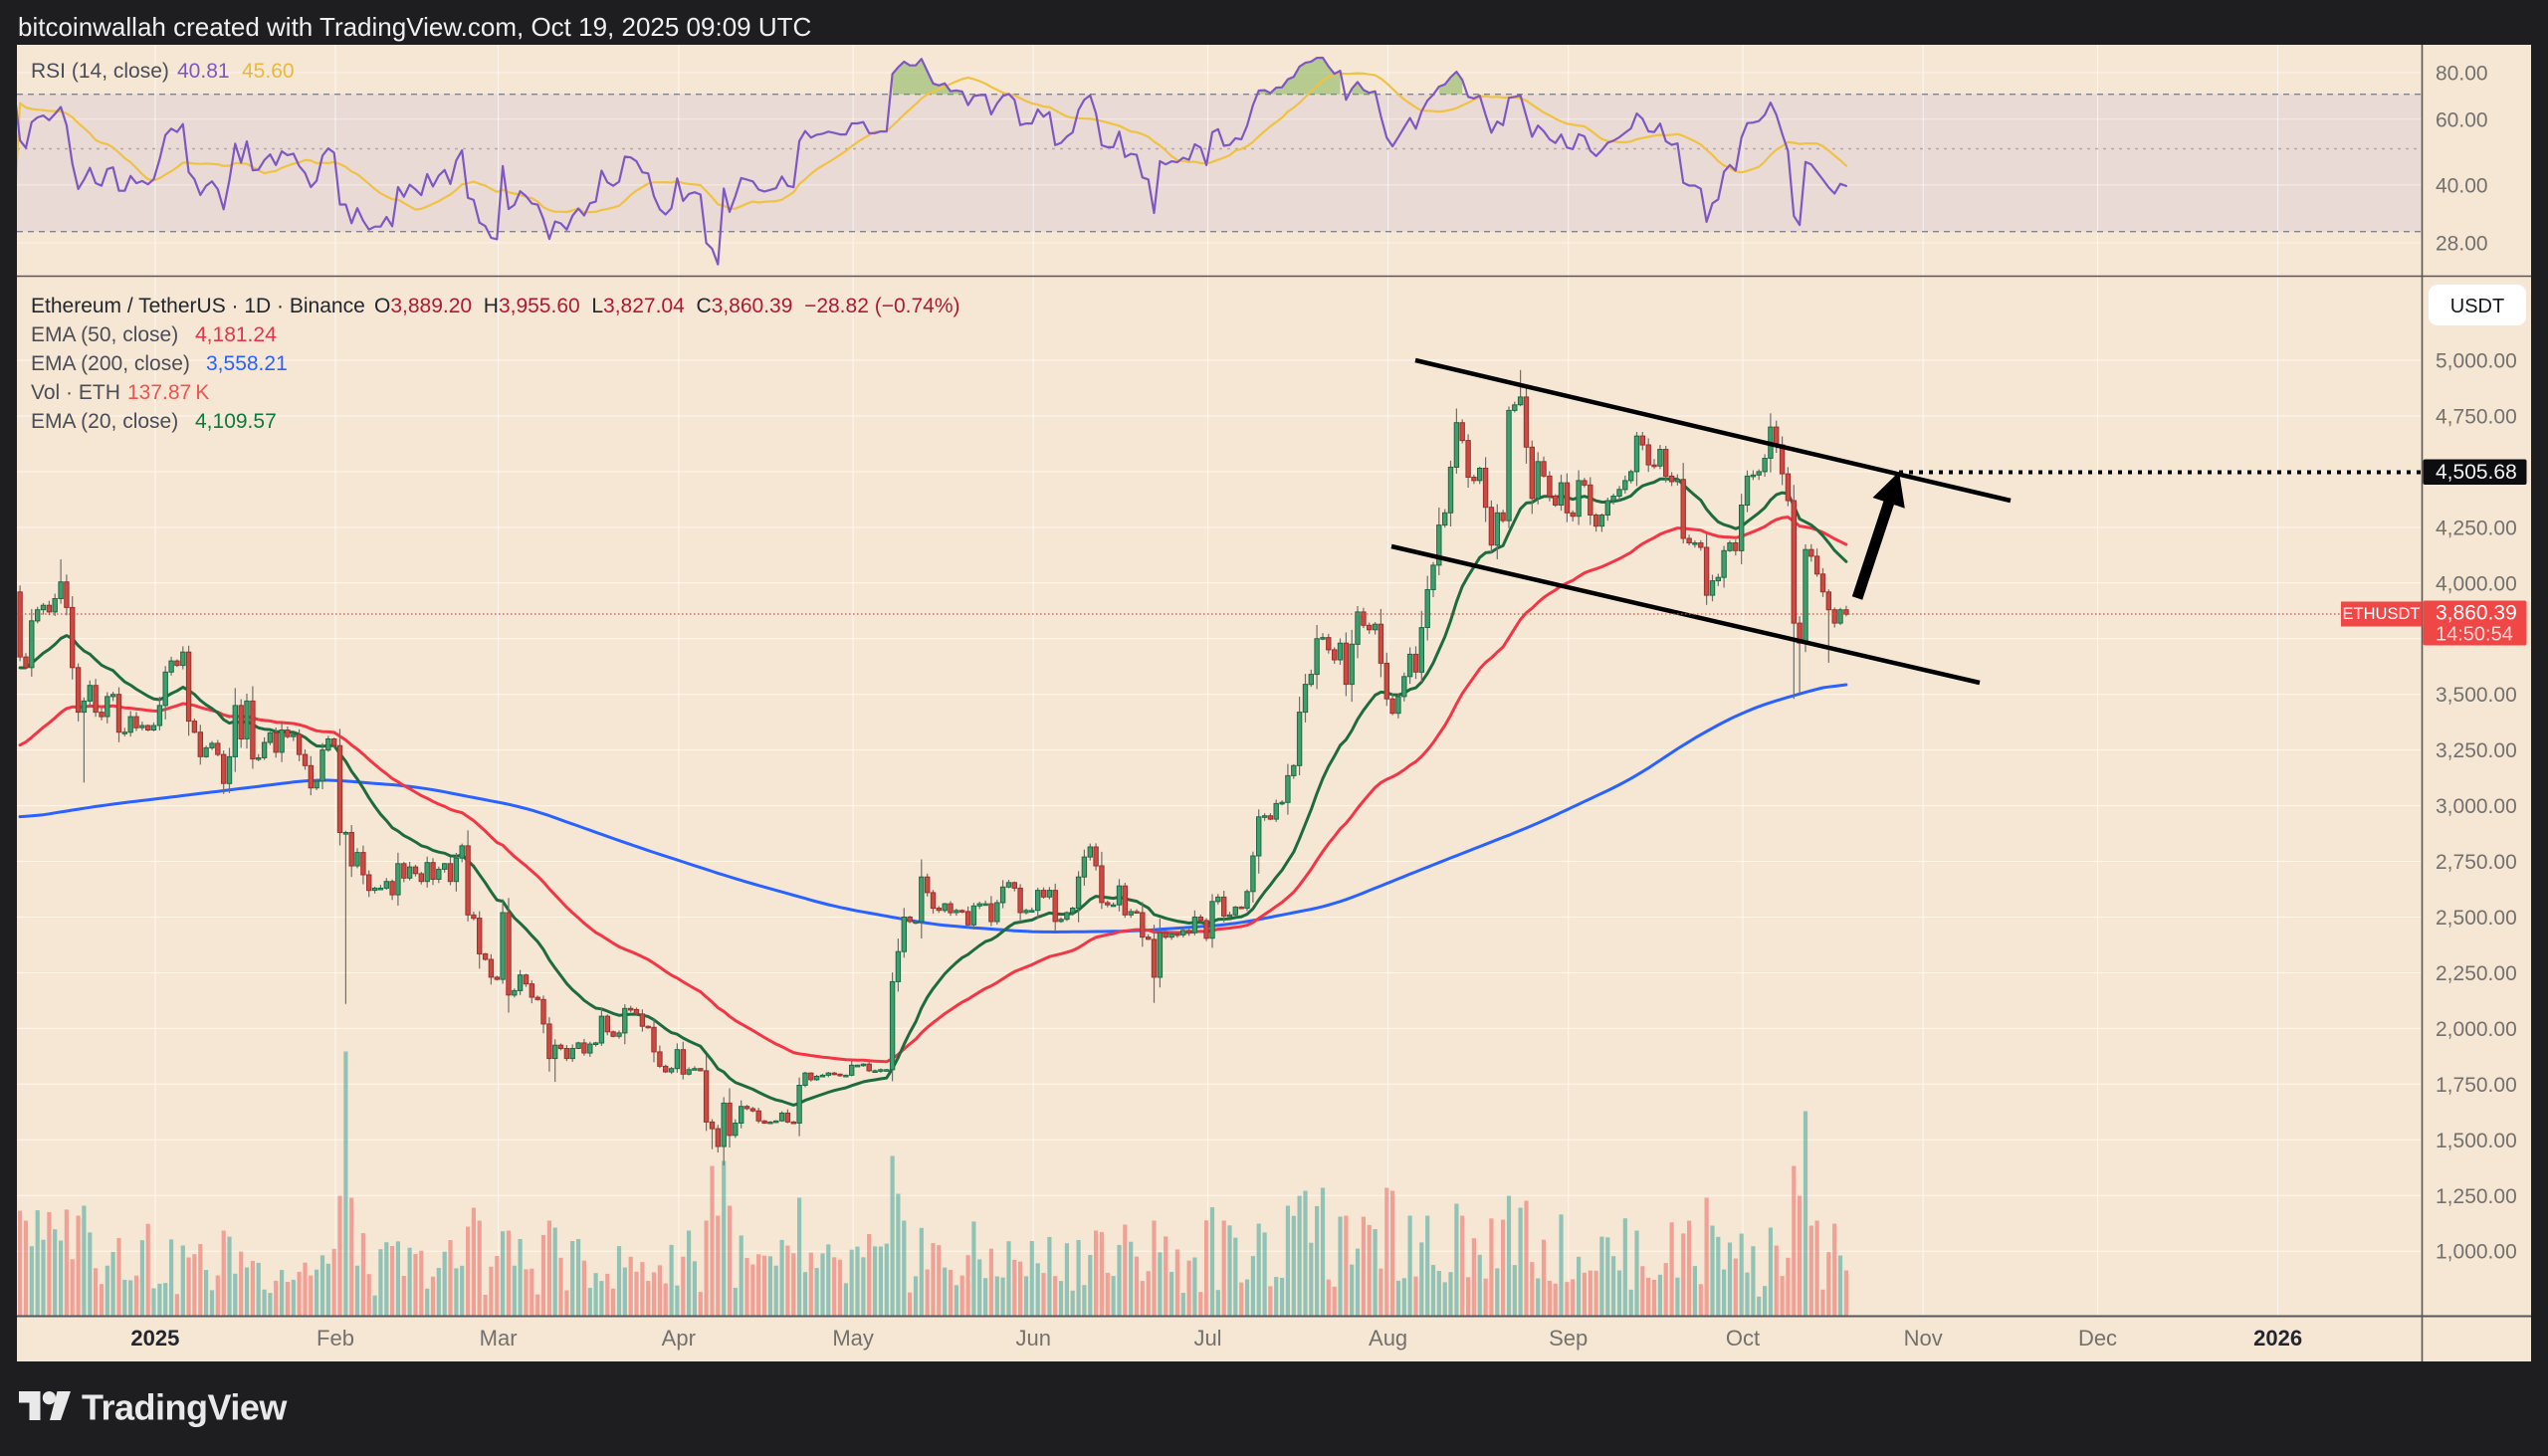 The height and width of the screenshot is (1456, 2548). What do you see at coordinates (335, 1338) in the screenshot?
I see `svg-text: Feb` at bounding box center [335, 1338].